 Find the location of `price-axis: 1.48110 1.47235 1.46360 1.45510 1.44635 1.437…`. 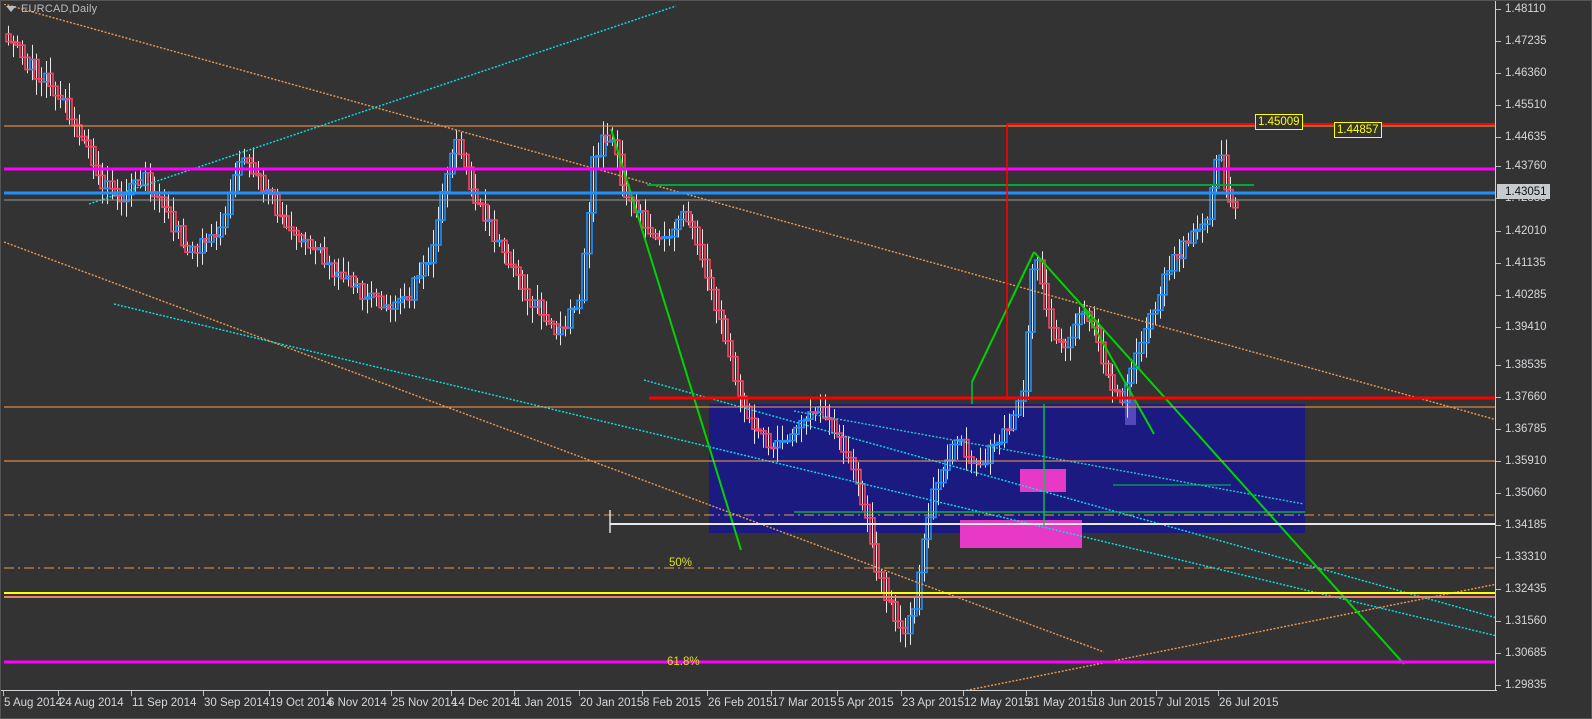

price-axis: 1.48110 1.47235 1.46360 1.45510 1.44635 1.437… is located at coordinates (1543, 359).